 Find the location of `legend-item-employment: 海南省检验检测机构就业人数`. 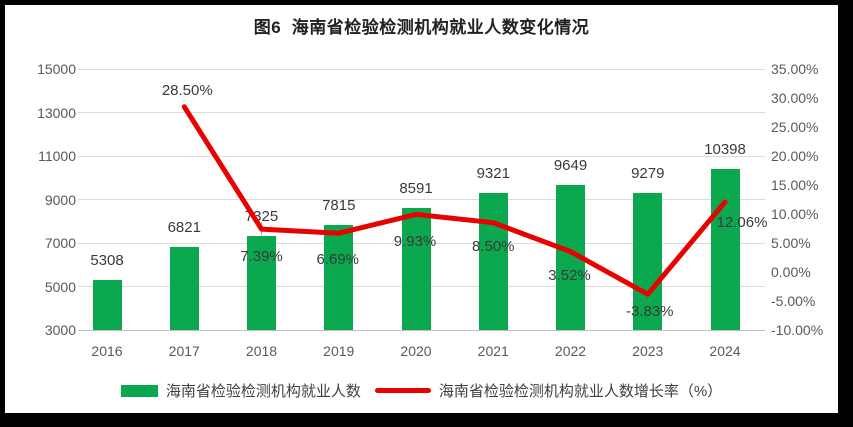

legend-item-employment: 海南省检验检测机构就业人数 is located at coordinates (240, 390).